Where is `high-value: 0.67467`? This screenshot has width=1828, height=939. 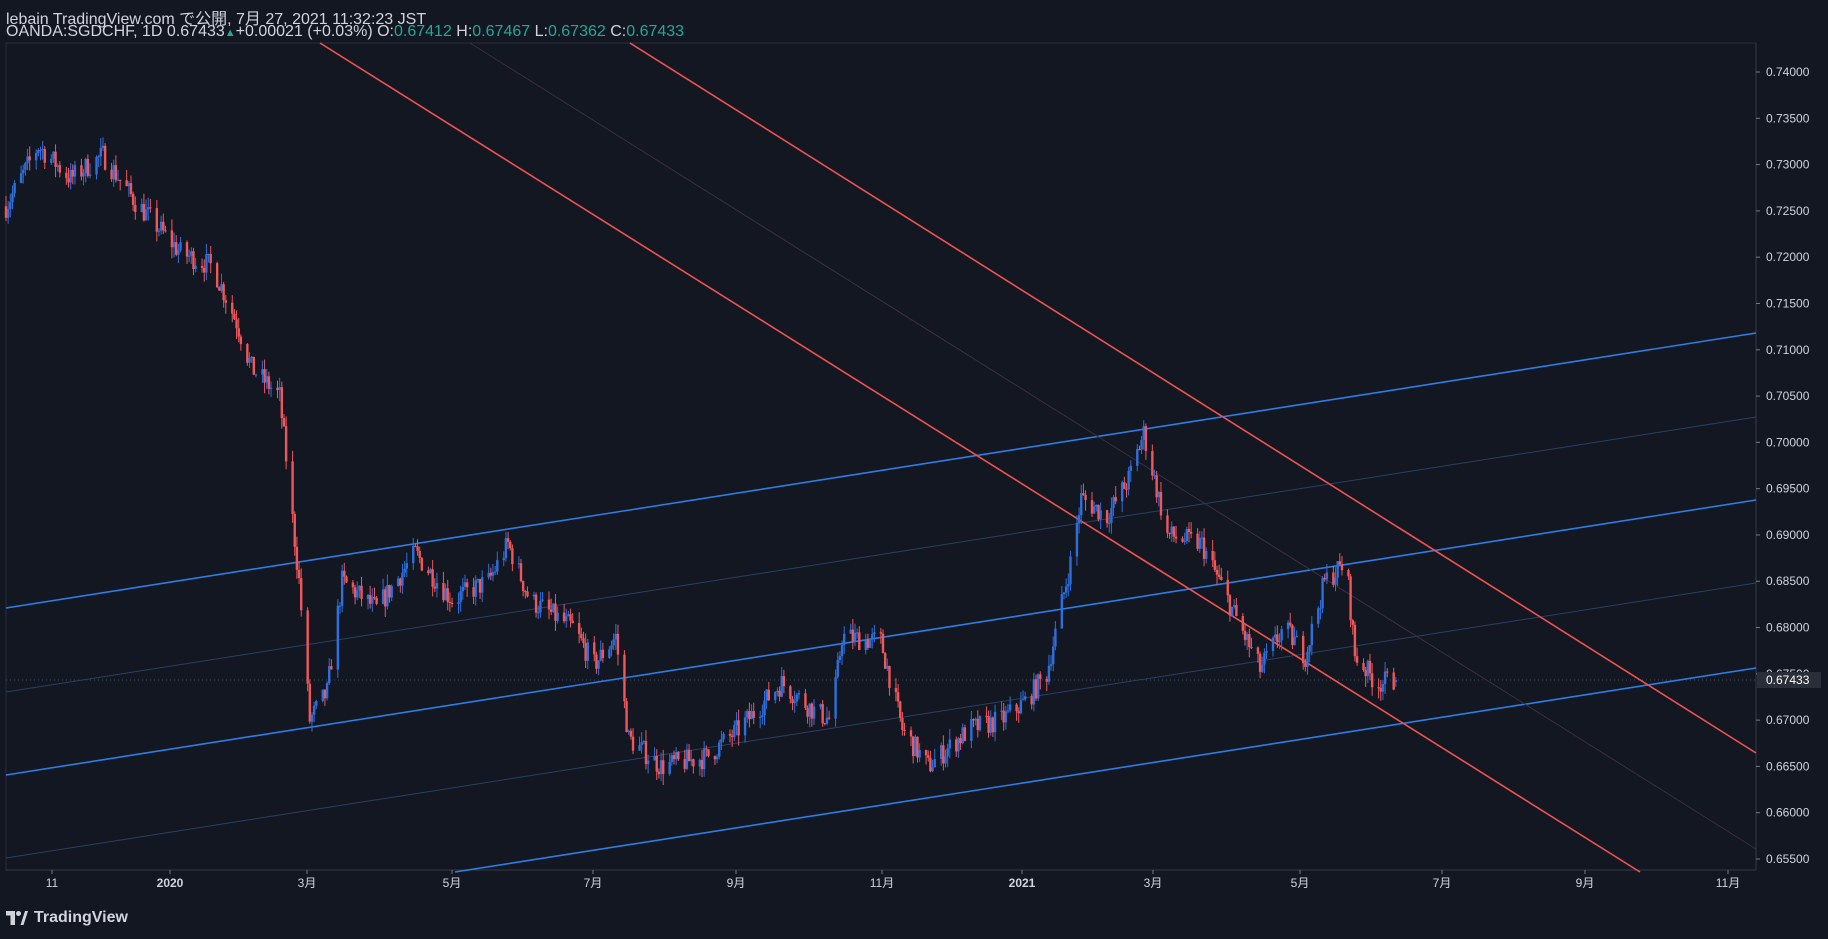
high-value: 0.67467 is located at coordinates (501, 31).